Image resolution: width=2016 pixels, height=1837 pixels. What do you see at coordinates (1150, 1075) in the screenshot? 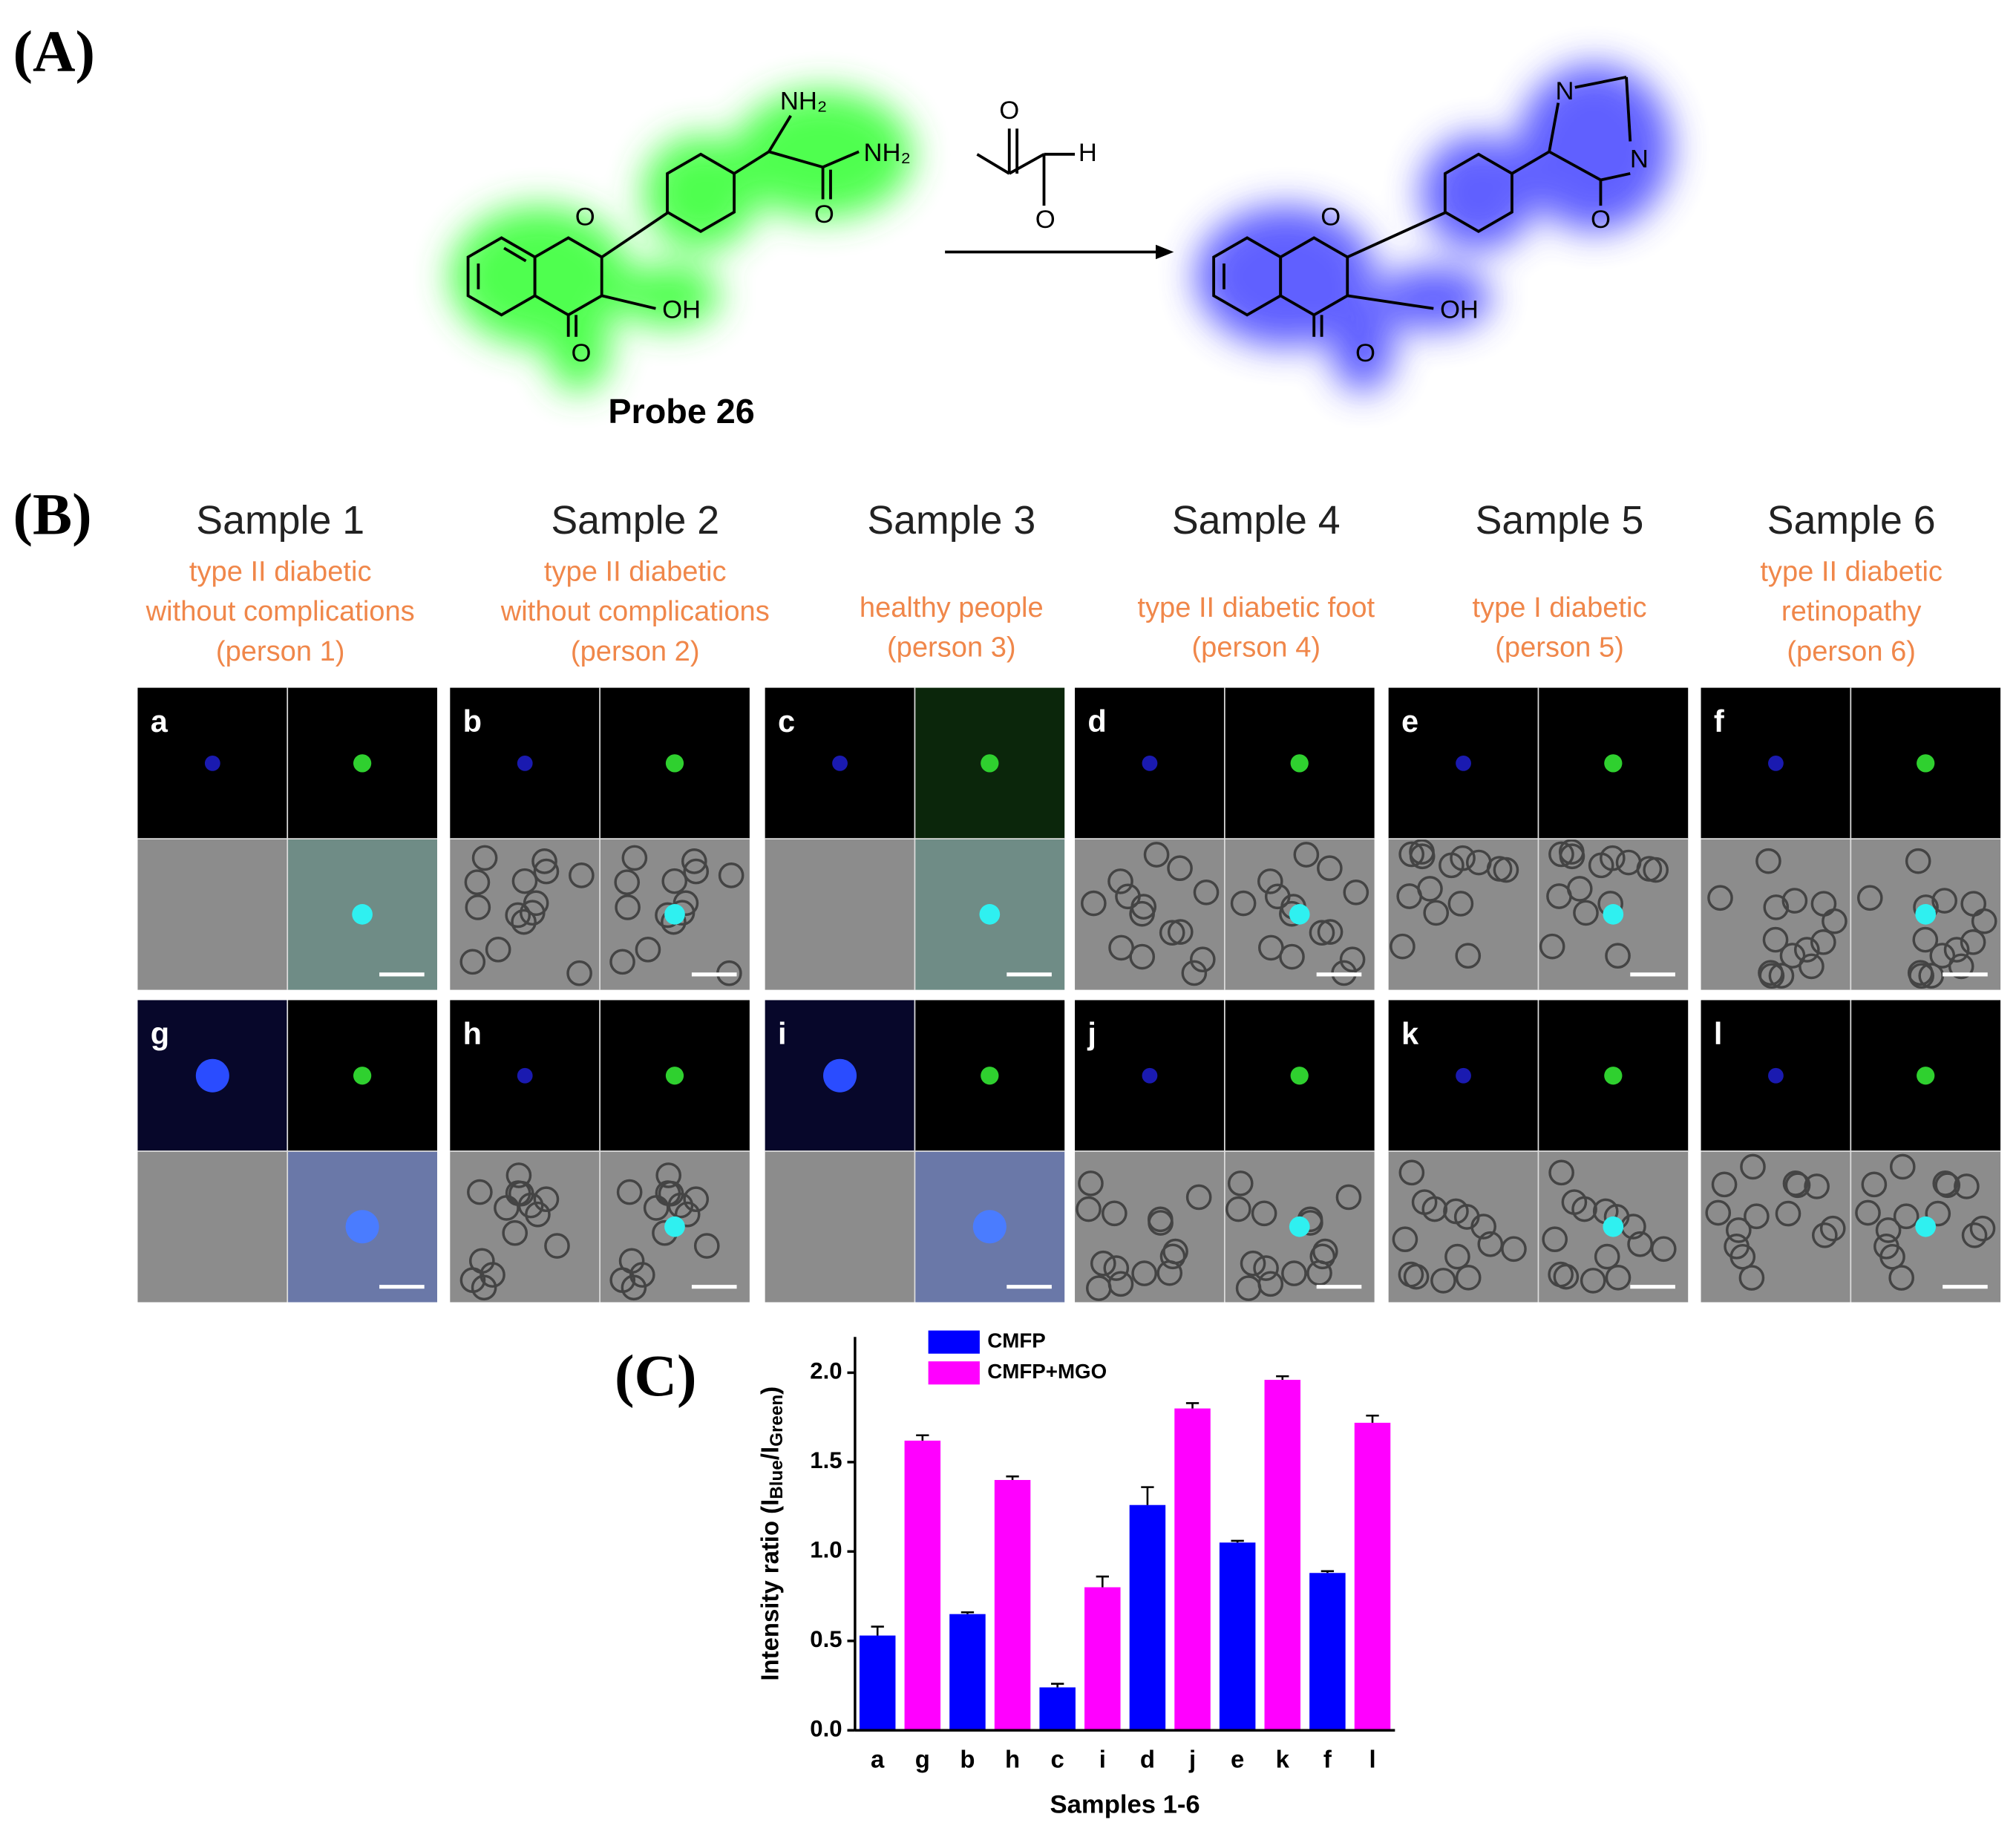
I see `blue-dot` at bounding box center [1150, 1075].